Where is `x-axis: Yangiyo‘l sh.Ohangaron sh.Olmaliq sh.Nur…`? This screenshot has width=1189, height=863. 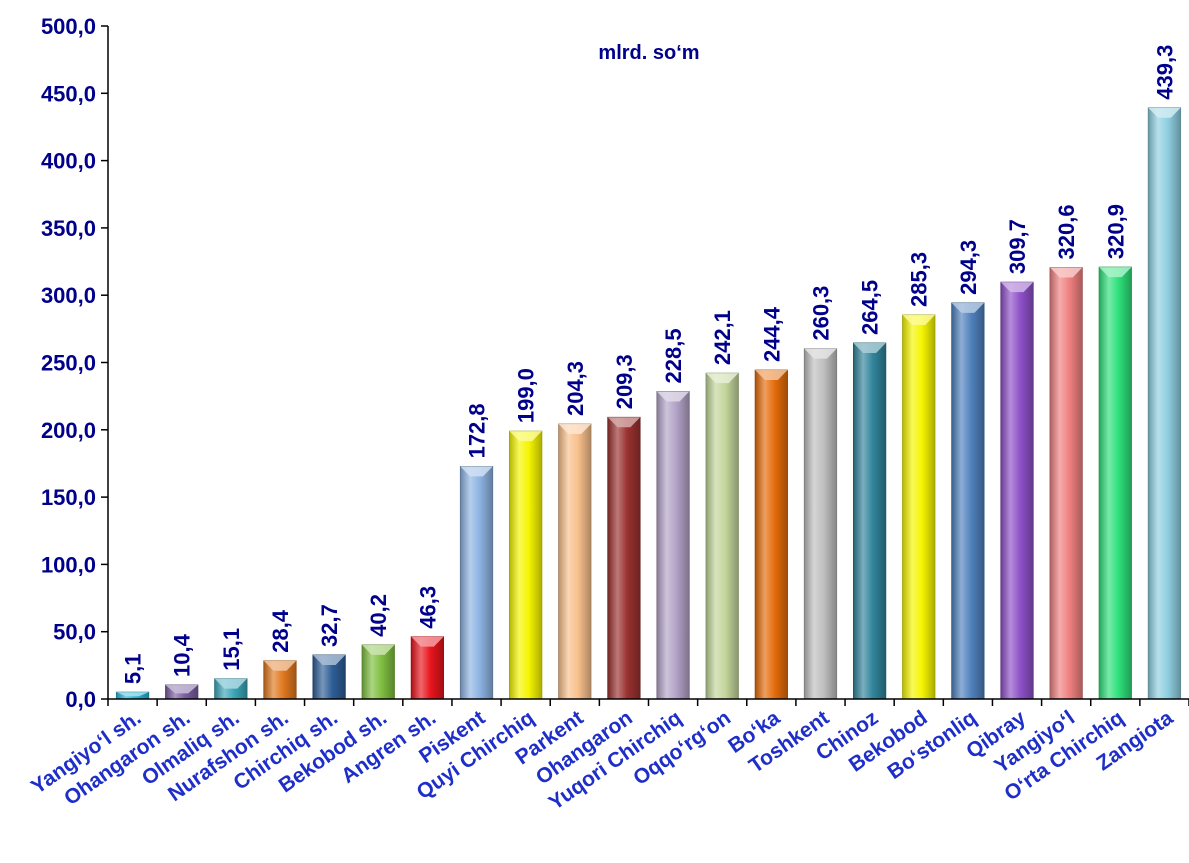
x-axis: Yangiyo‘l sh.Ohangaron sh.Olmaliq sh.Nur… is located at coordinates (608, 756).